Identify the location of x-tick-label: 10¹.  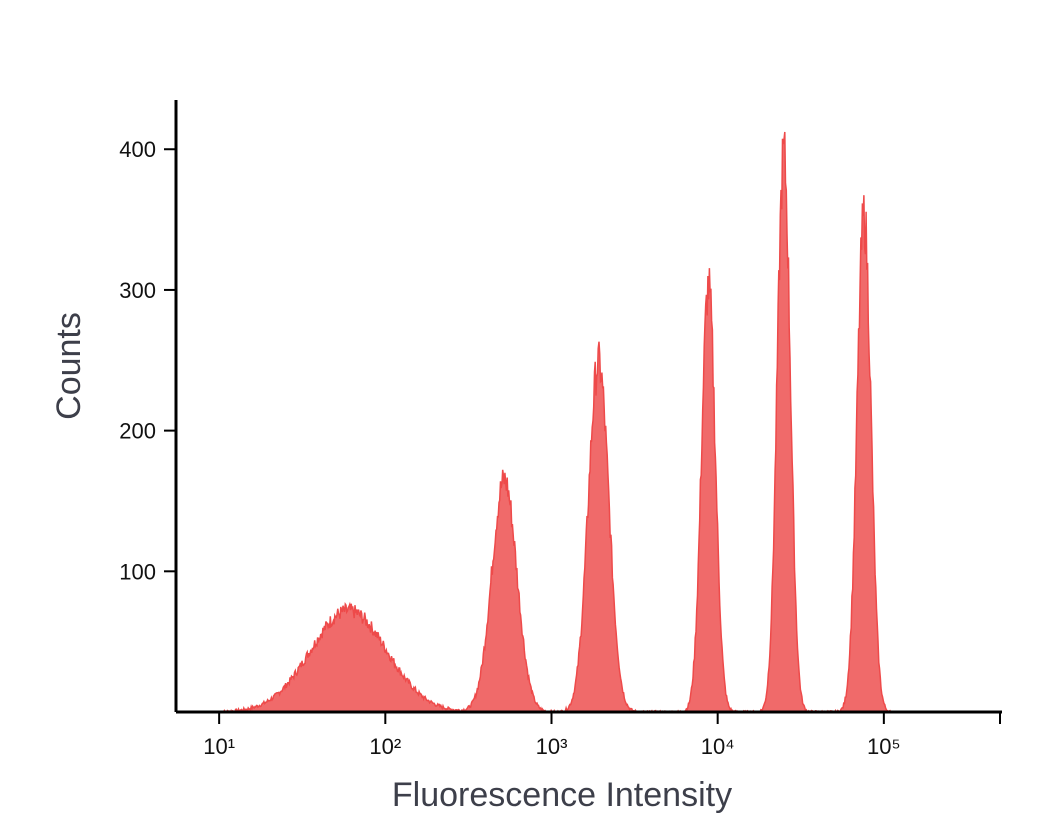
(219, 746).